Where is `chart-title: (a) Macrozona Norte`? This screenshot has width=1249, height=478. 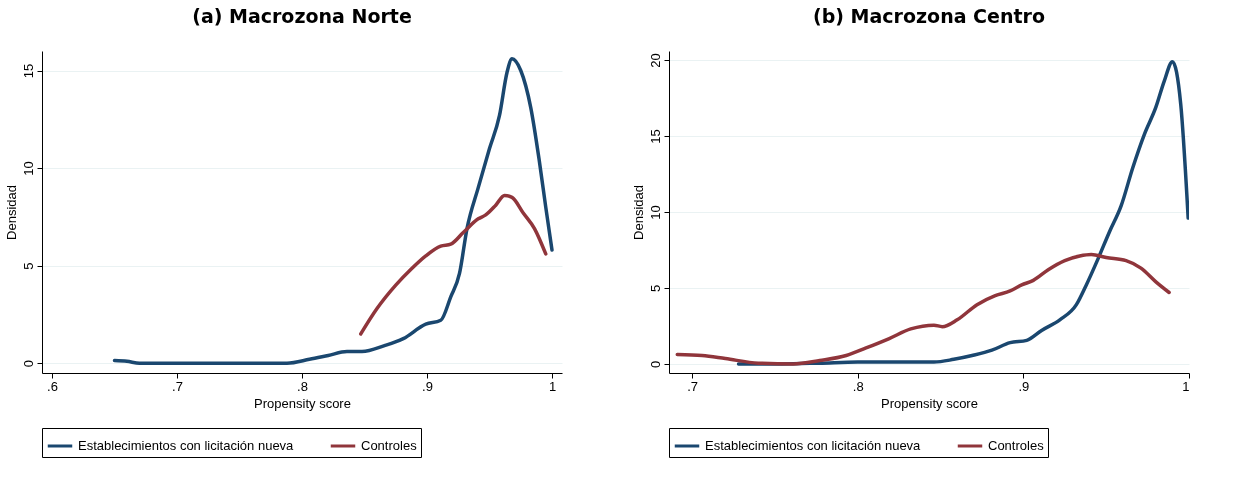
chart-title: (a) Macrozona Norte is located at coordinates (302, 16).